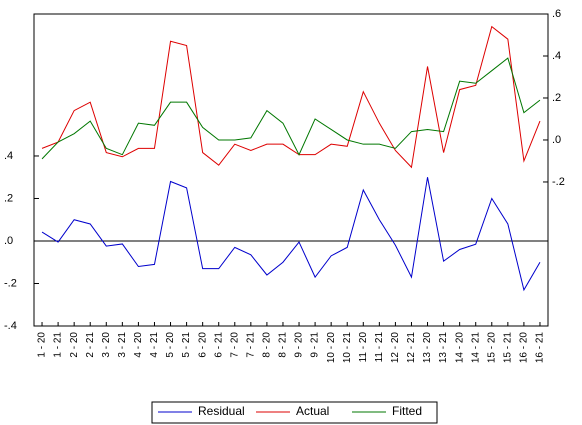 The width and height of the screenshot is (582, 425). I want to click on y2-tick-label: .0, so click(556, 140).